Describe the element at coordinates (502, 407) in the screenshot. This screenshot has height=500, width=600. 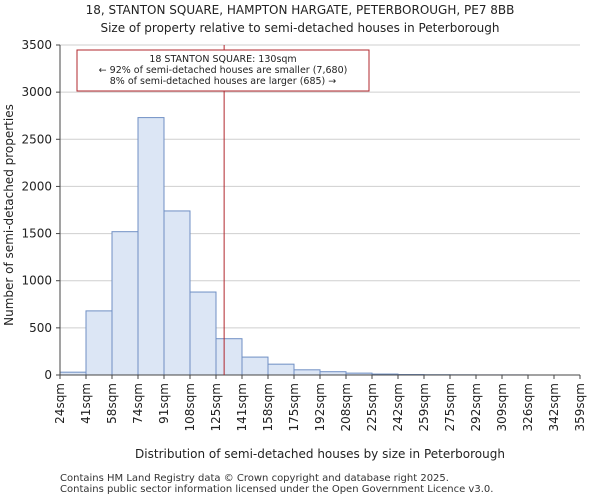
I see `x-tick-label-309sqm: 309sqm` at that location.